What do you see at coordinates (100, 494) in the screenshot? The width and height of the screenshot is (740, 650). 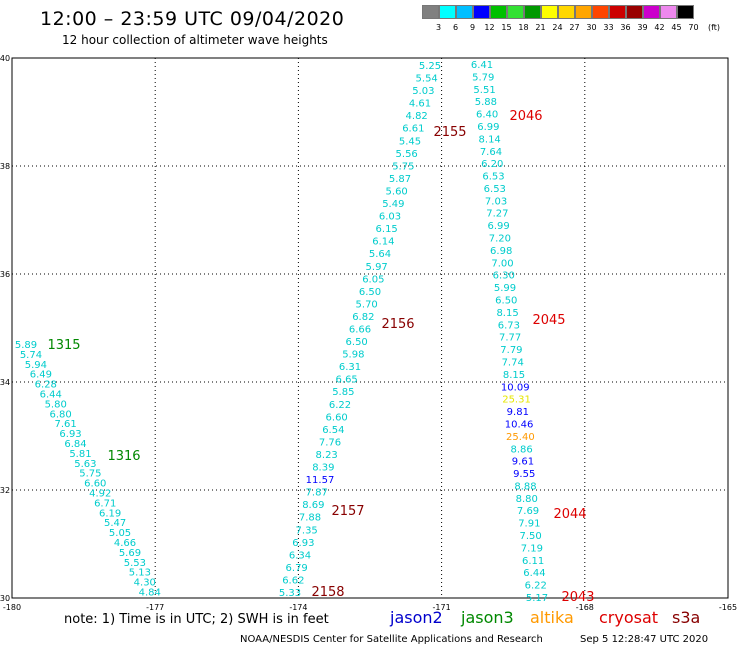 I see `wave-height-label: 4.92` at bounding box center [100, 494].